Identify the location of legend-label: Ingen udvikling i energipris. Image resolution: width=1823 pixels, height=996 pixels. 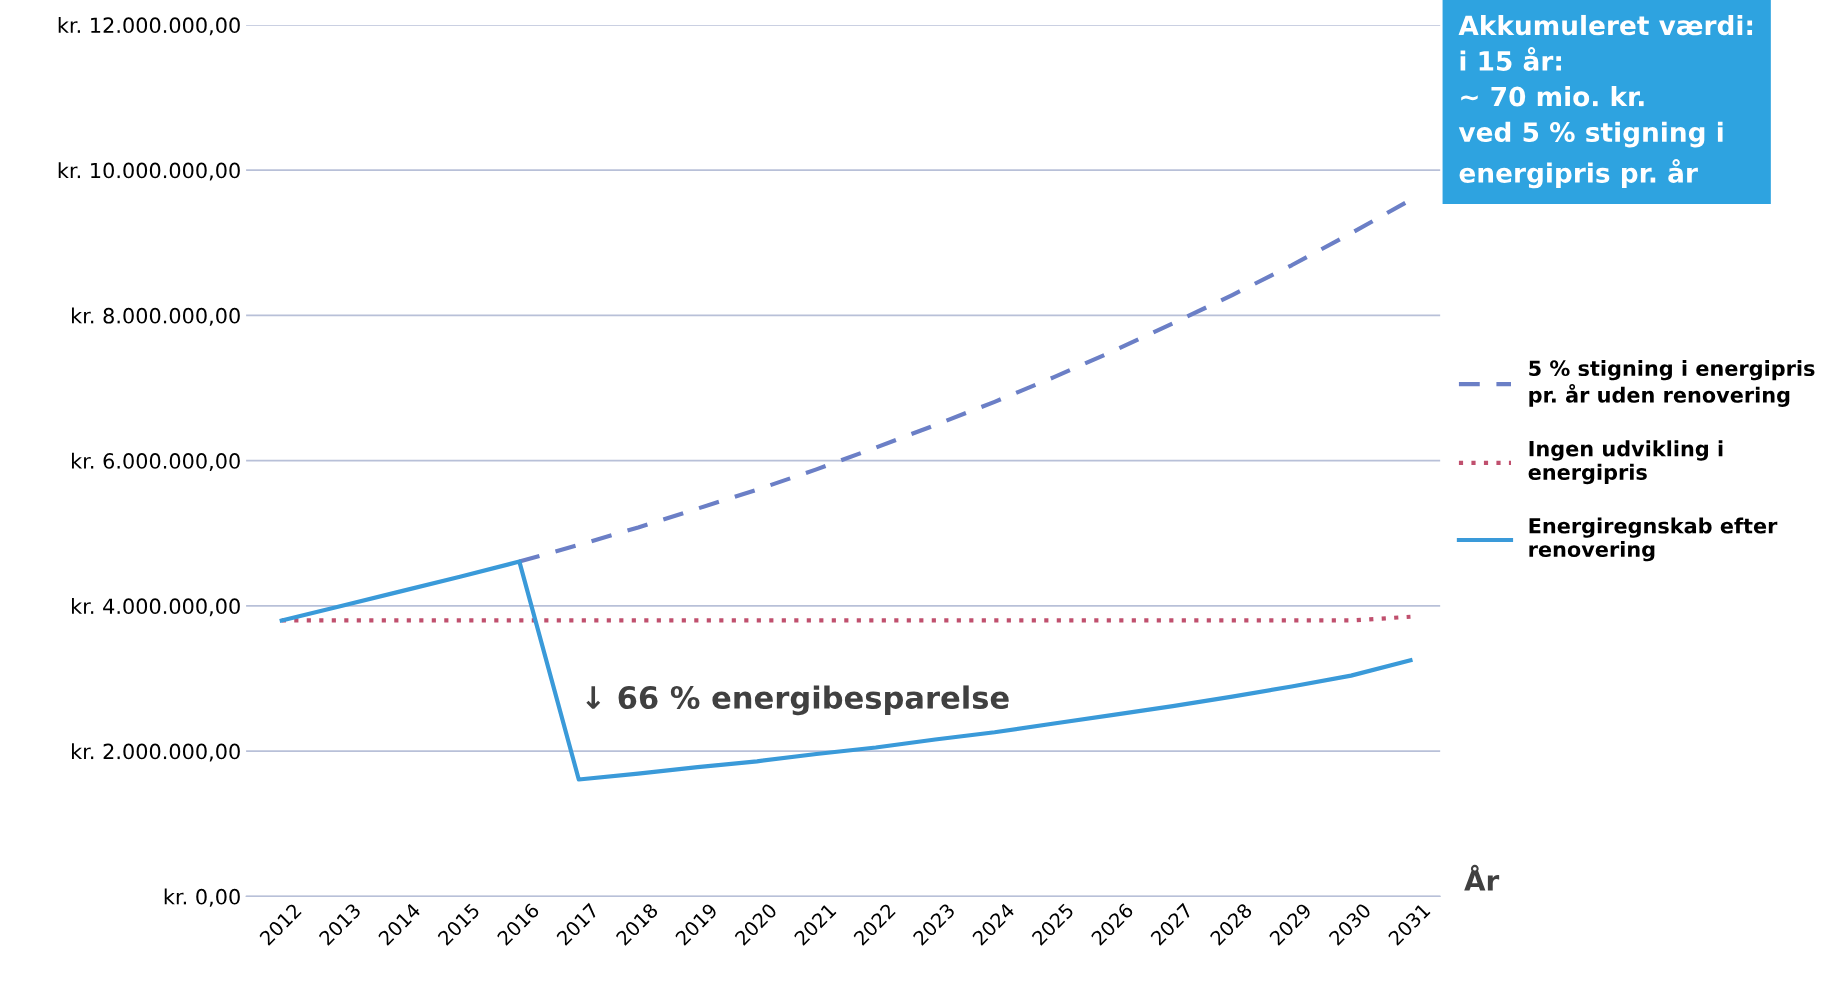
(1625, 462).